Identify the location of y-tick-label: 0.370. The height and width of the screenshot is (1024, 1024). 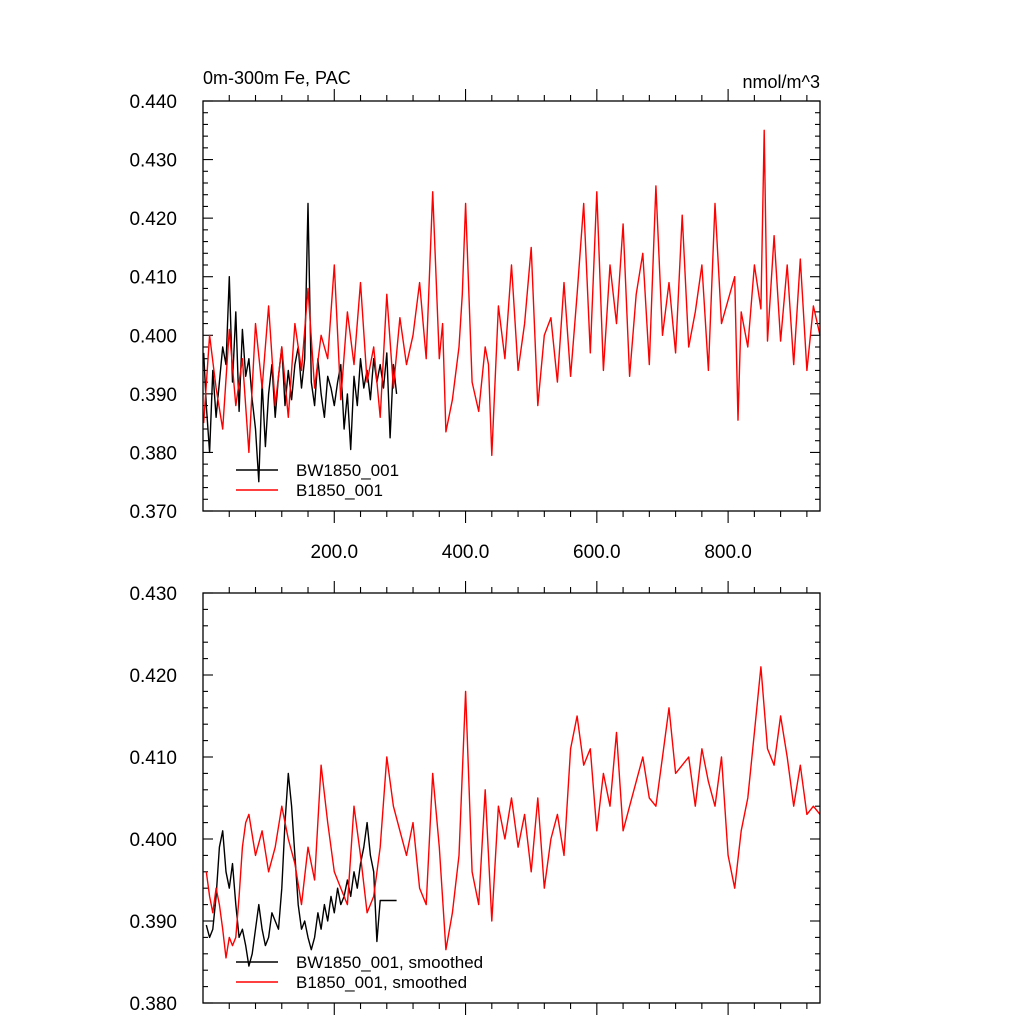
(153, 512).